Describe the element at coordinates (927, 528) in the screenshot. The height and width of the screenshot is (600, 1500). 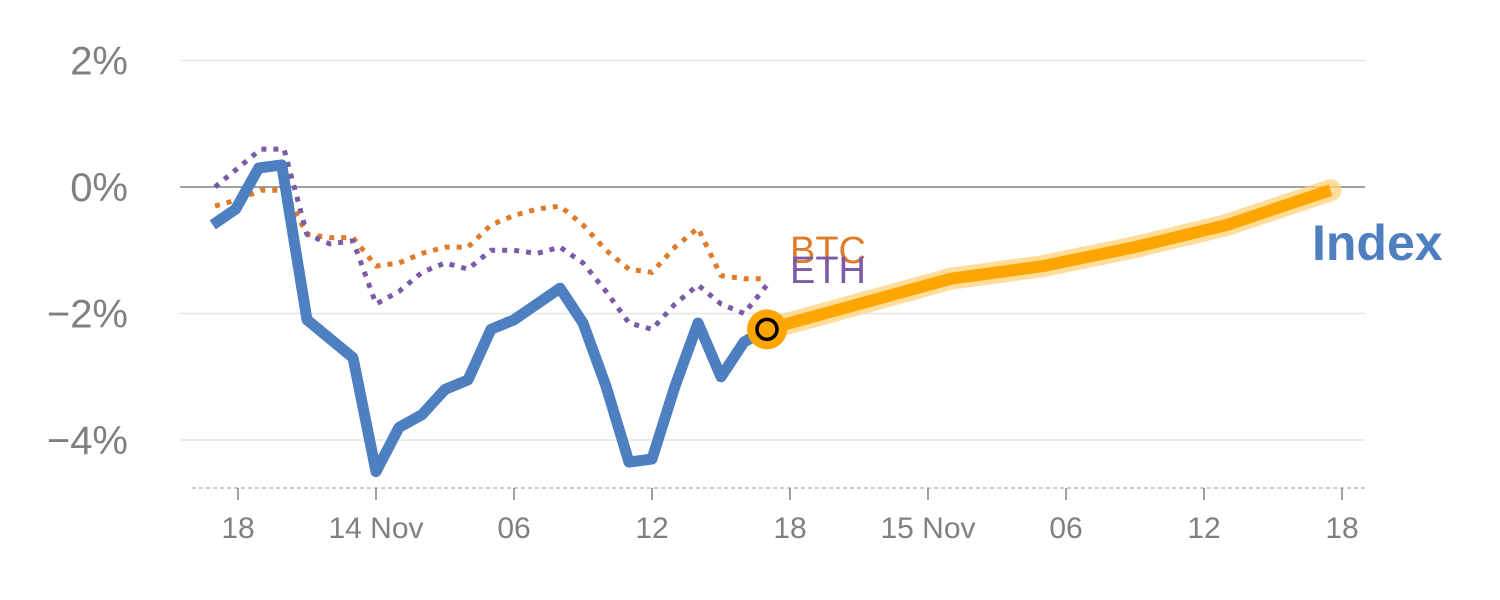
I see `x-tick-label: 15 Nov` at that location.